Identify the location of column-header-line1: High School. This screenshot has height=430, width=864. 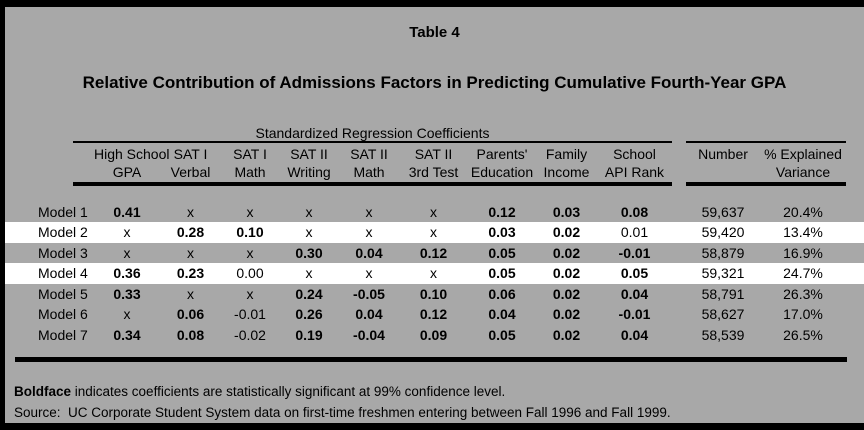
(132, 154).